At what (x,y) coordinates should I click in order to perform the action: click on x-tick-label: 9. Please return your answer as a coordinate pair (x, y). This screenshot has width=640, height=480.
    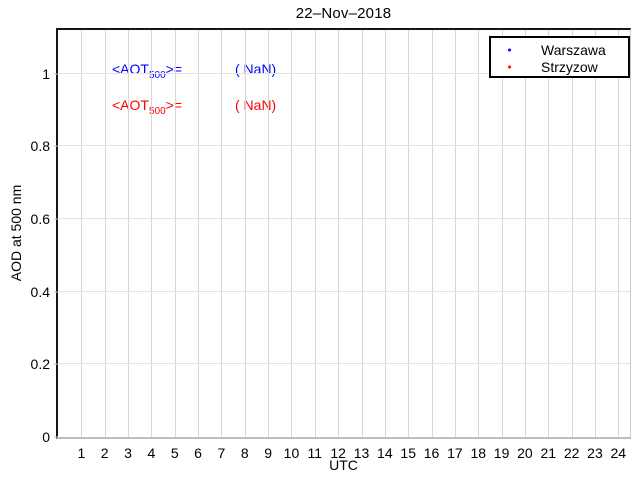
    Looking at the image, I should click on (268, 453).